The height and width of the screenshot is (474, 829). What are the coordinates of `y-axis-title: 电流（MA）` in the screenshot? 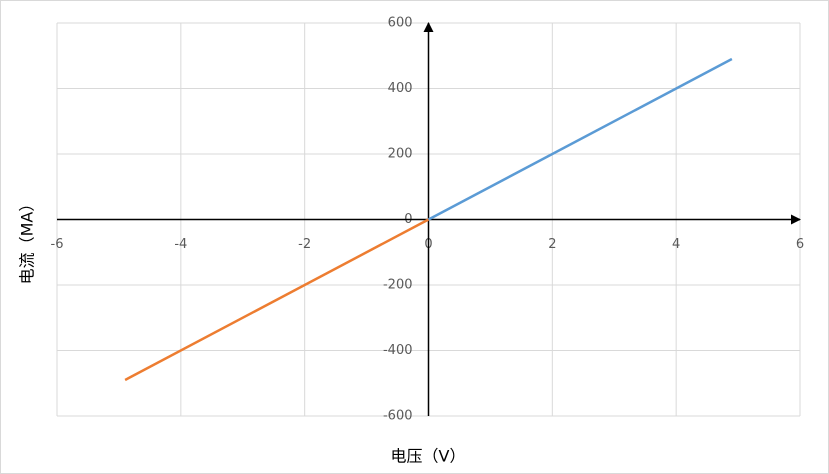 It's located at (27, 240).